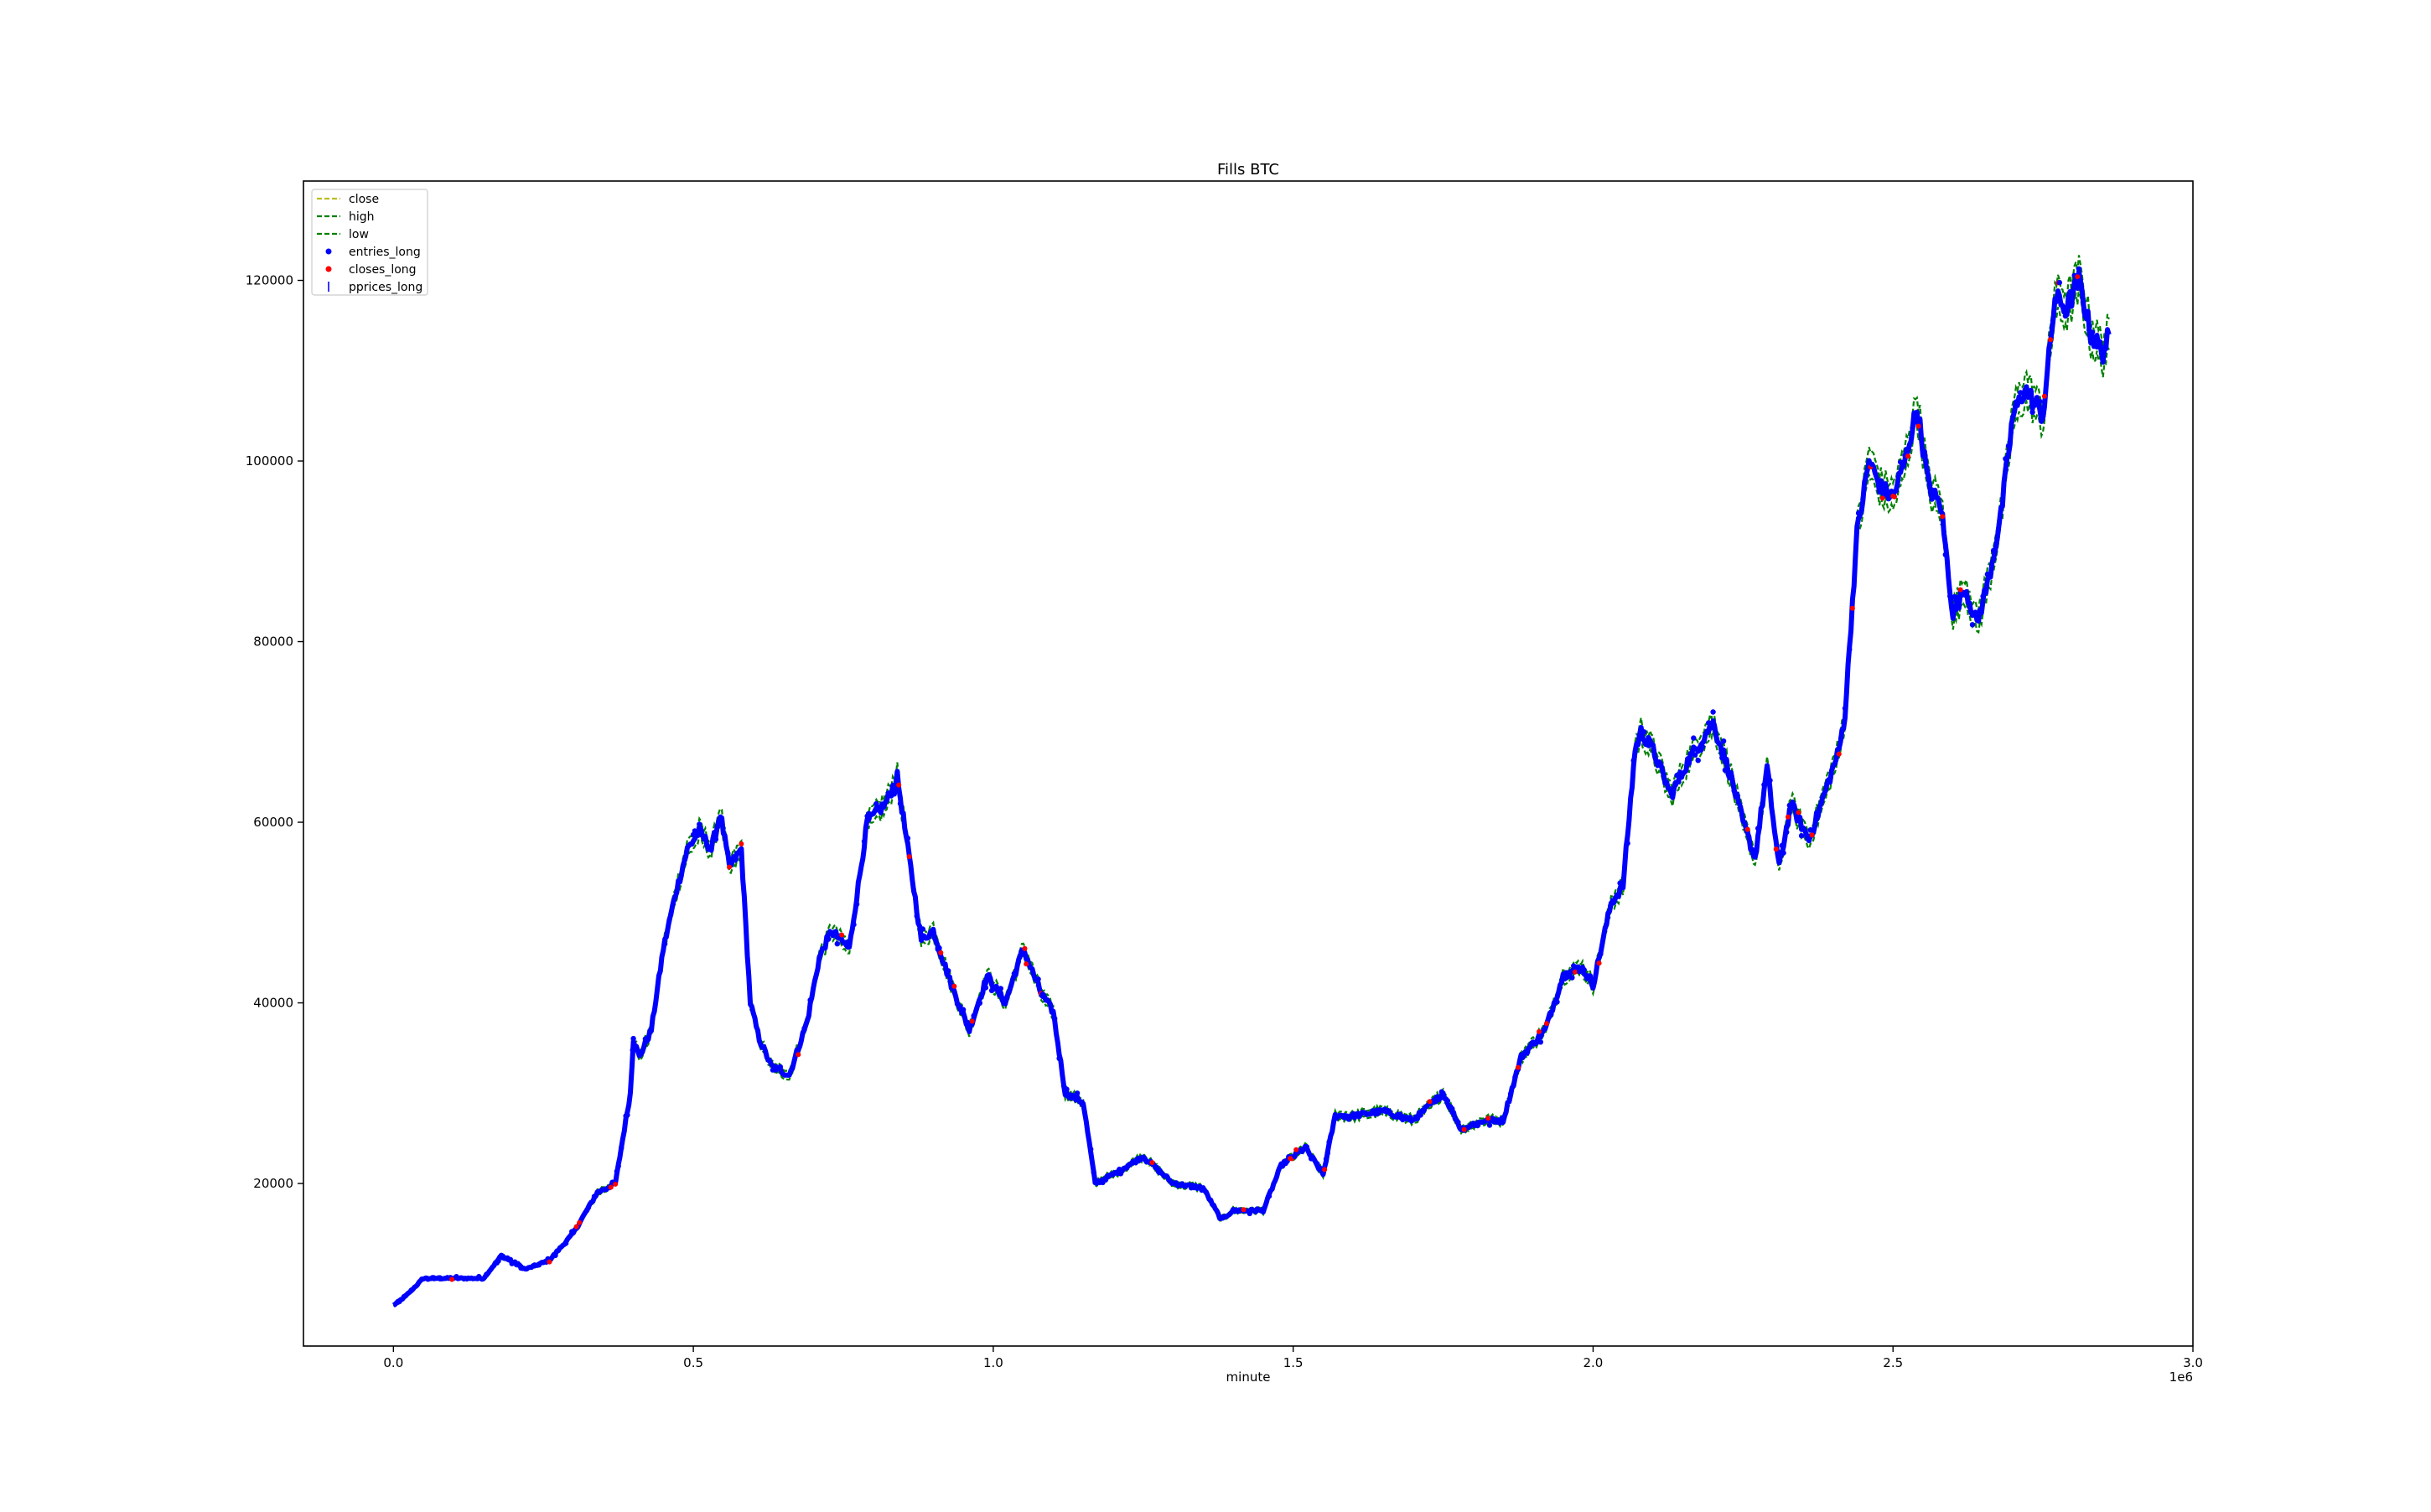 The image size is (2431, 1512). Describe the element at coordinates (383, 270) in the screenshot. I see `legend-label: closes_long` at that location.